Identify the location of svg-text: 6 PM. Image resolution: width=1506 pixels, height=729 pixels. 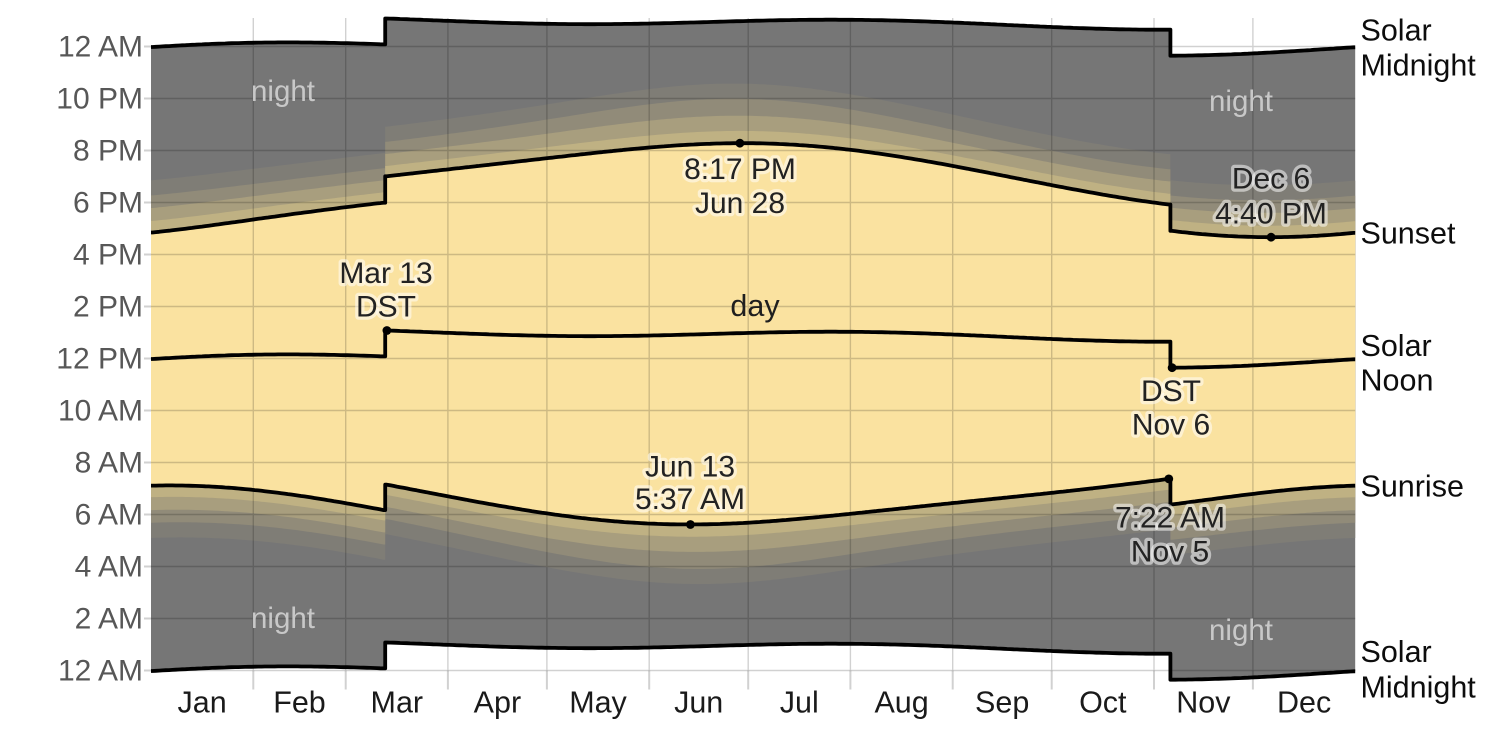
(108, 203).